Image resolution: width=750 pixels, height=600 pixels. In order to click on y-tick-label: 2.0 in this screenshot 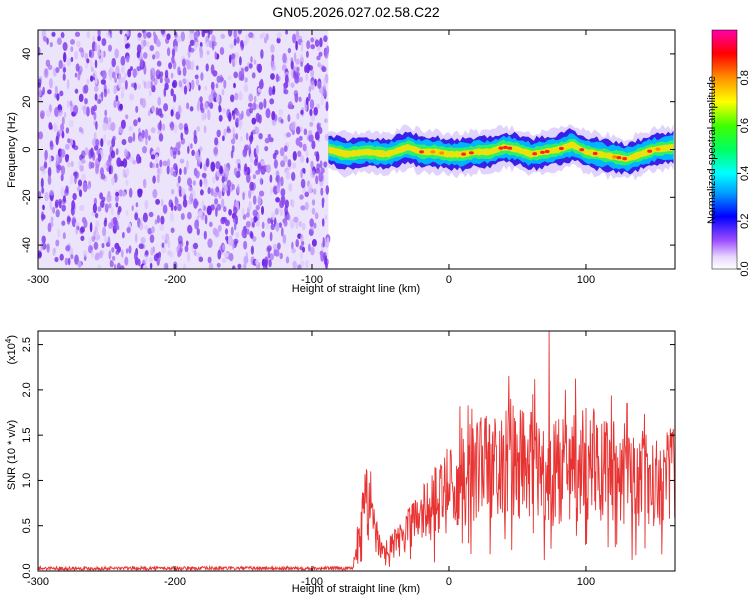, I will do `click(27, 389)`.